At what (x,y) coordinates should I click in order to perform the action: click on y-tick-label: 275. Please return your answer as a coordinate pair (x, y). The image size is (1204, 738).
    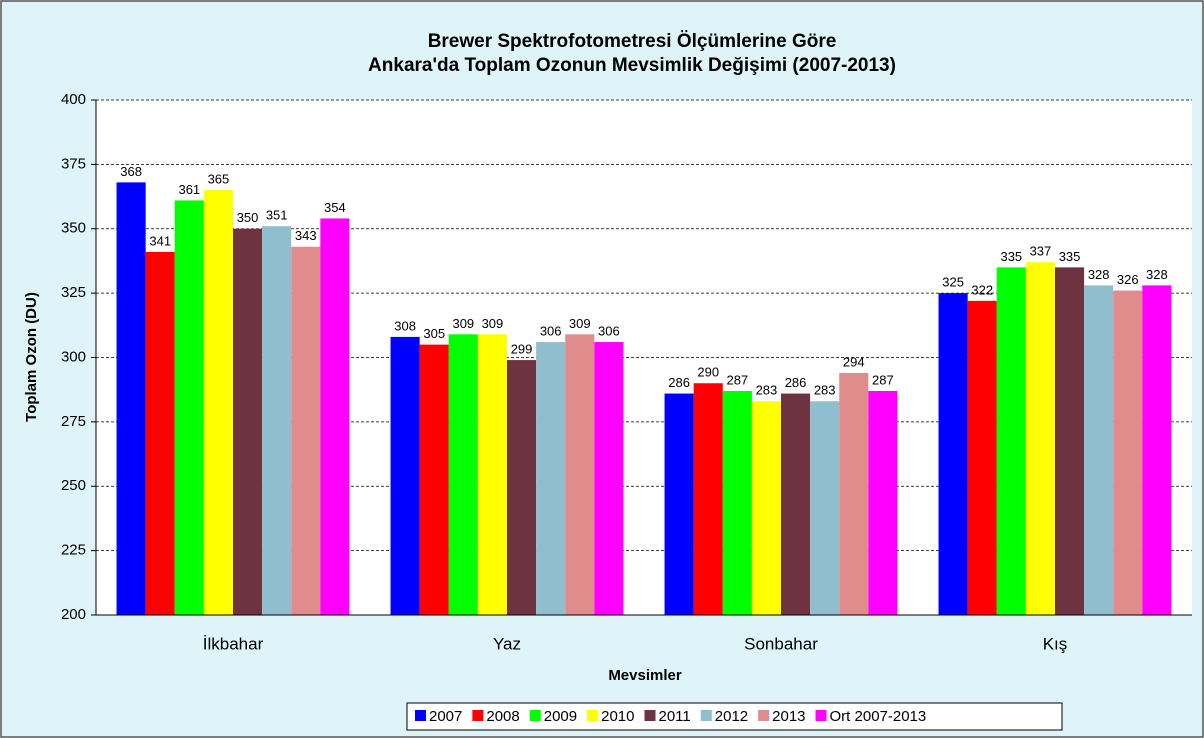
    Looking at the image, I should click on (73, 421).